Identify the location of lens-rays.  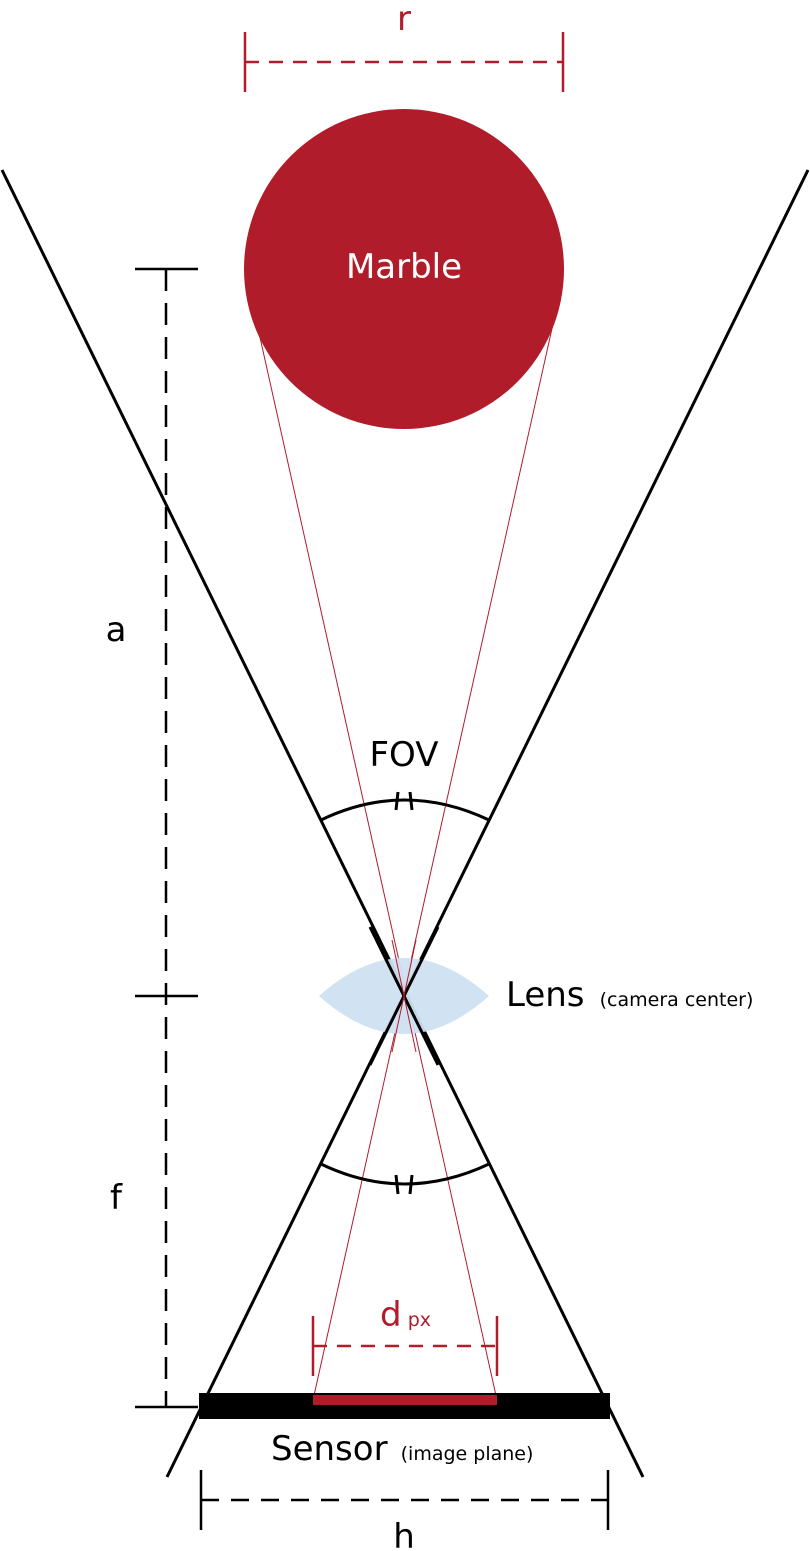
(404, 996).